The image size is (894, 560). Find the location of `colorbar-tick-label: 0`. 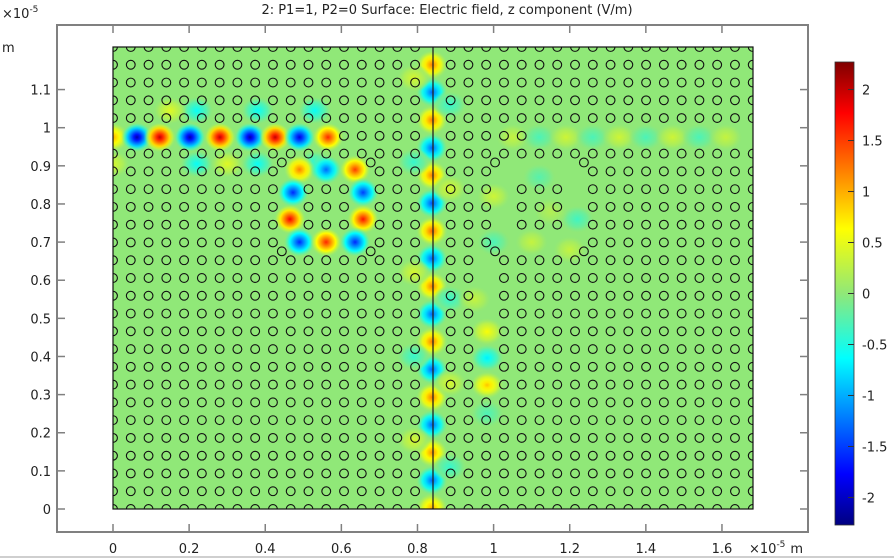

colorbar-tick-label: 0 is located at coordinates (866, 295).